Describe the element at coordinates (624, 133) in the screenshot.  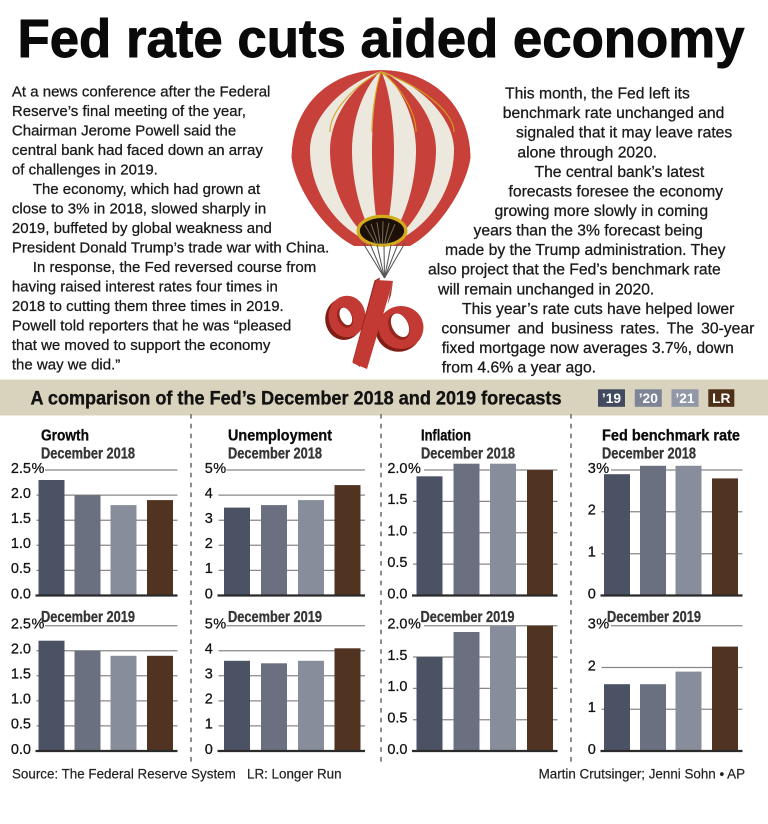
I see `svg-text:signaled that it may leave rat: signaled that it may leave rates` at that location.